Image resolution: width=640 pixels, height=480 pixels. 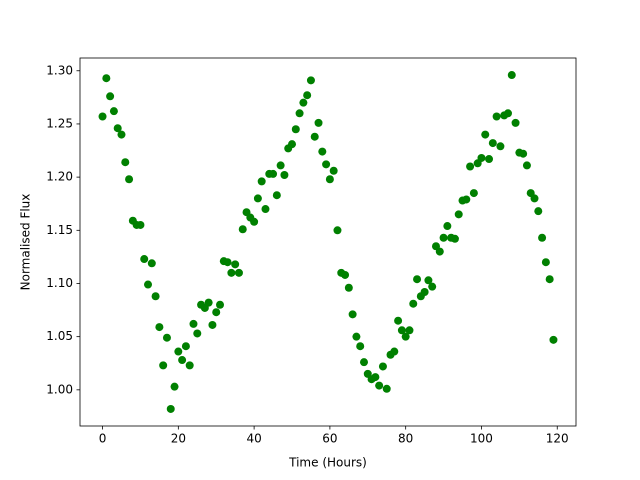 What do you see at coordinates (59, 336) in the screenshot?
I see `y-tick-label: 1.05` at bounding box center [59, 336].